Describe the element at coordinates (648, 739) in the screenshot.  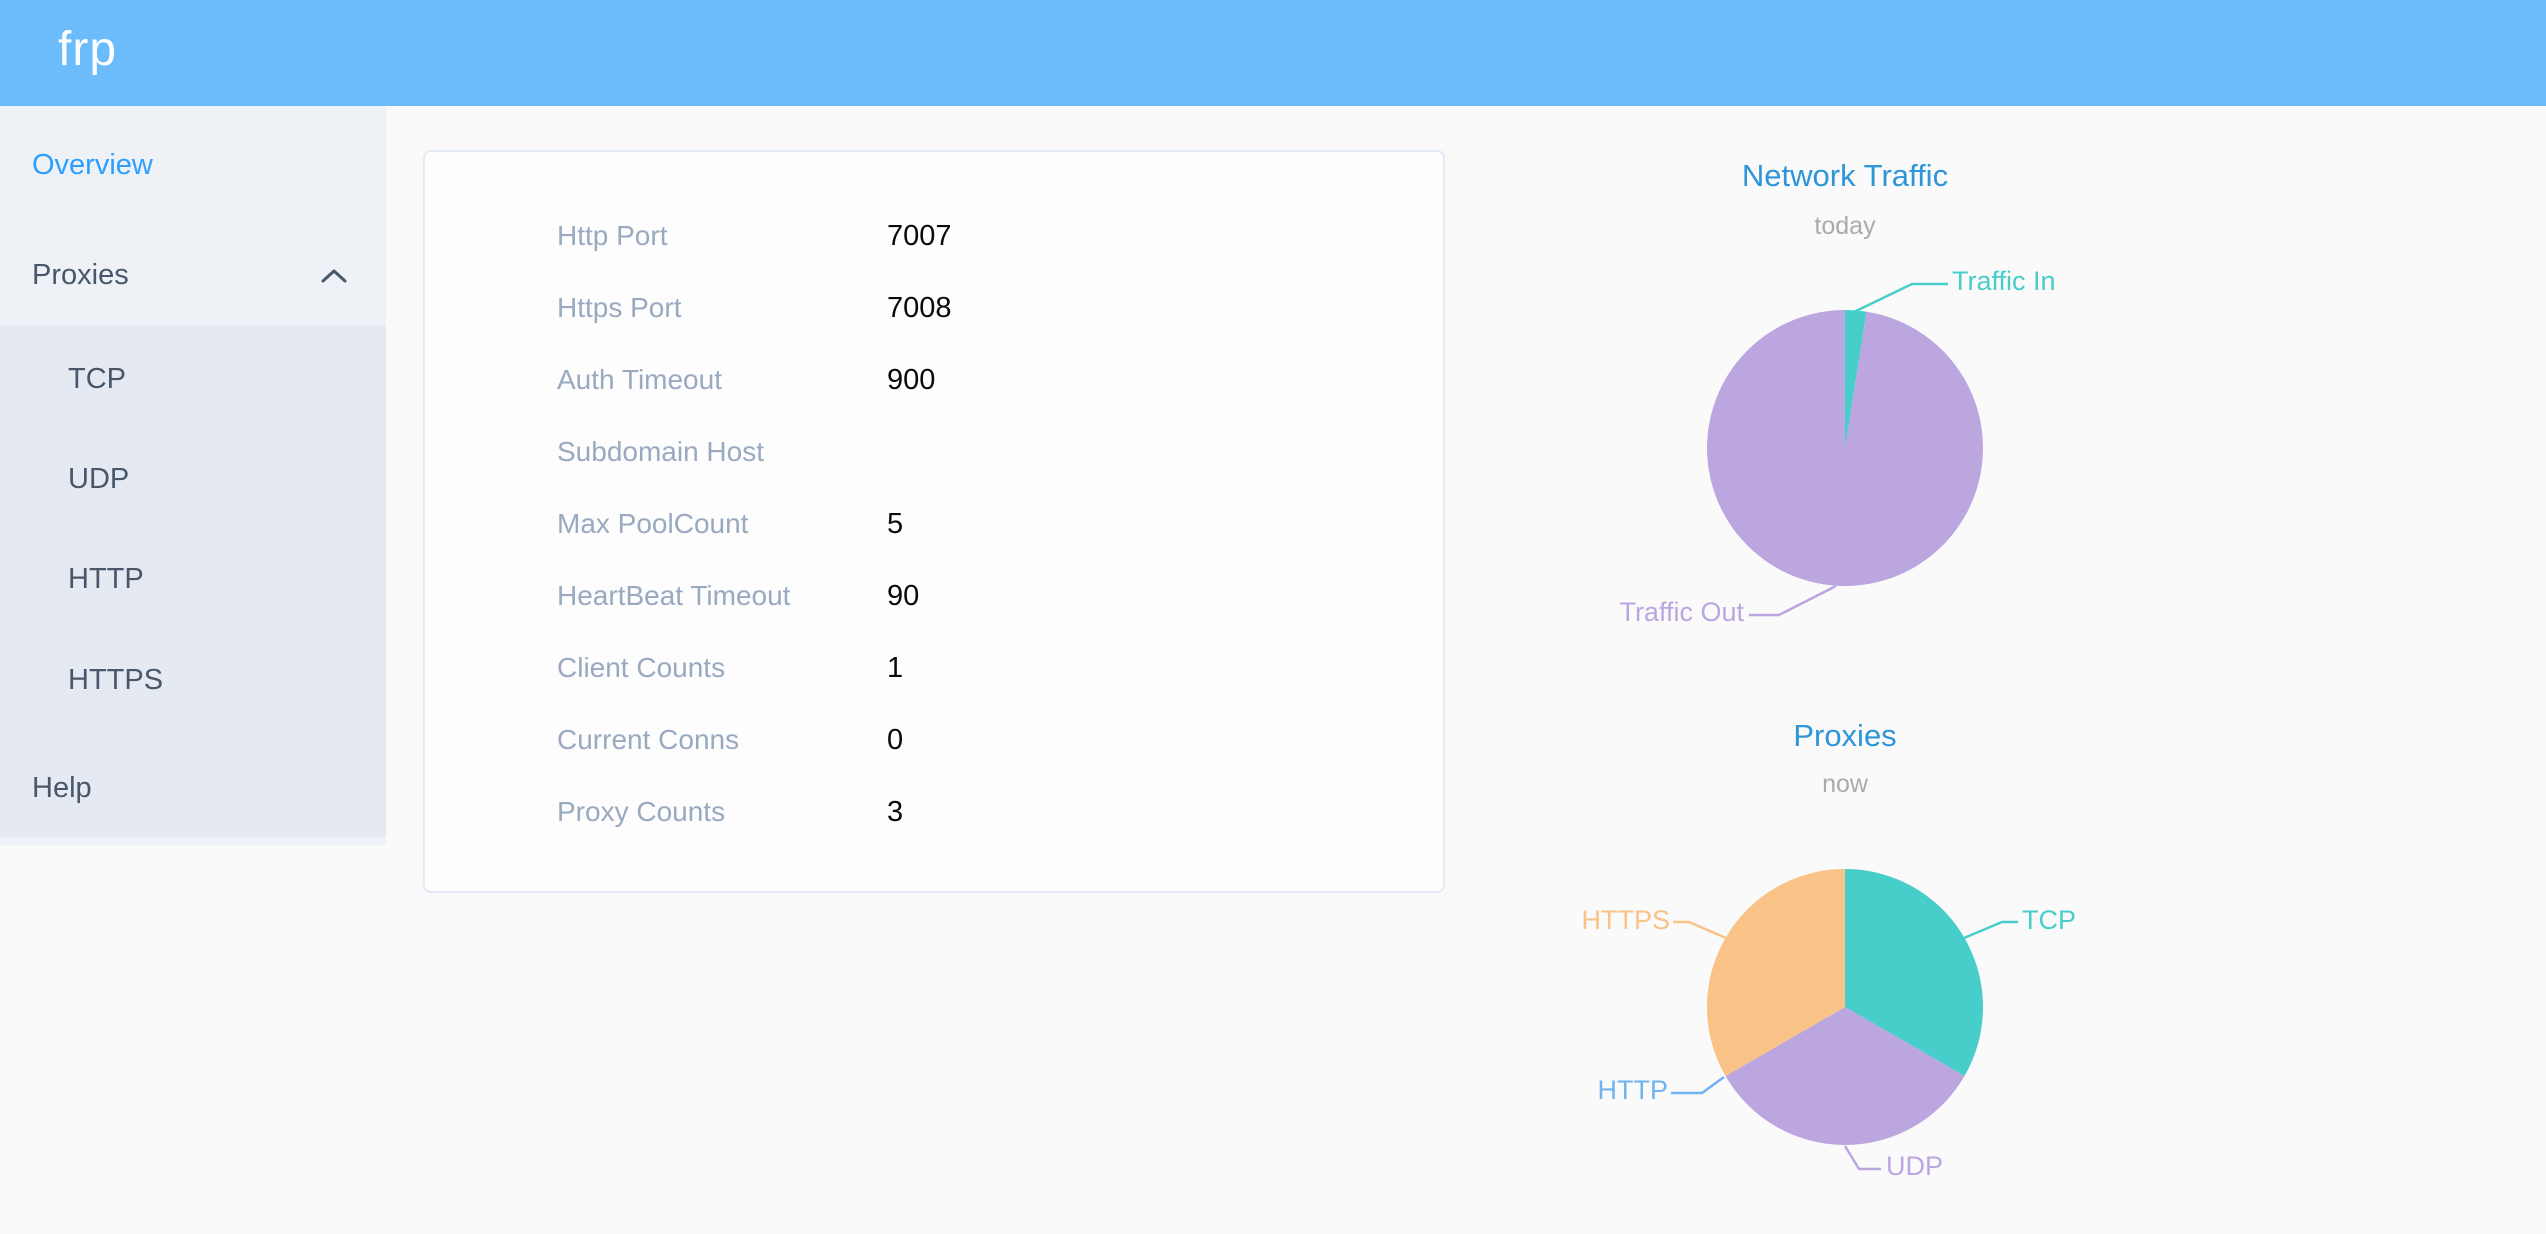
I see `row-label: Current Conns` at that location.